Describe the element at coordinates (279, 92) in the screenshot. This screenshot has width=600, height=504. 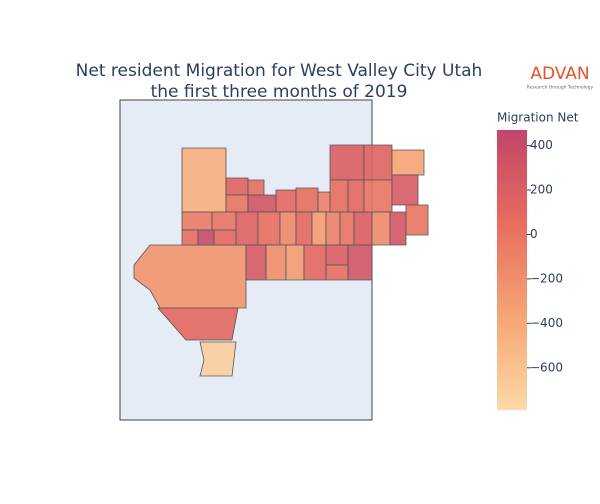
I see `chart-title: the first three months of 2019` at that location.